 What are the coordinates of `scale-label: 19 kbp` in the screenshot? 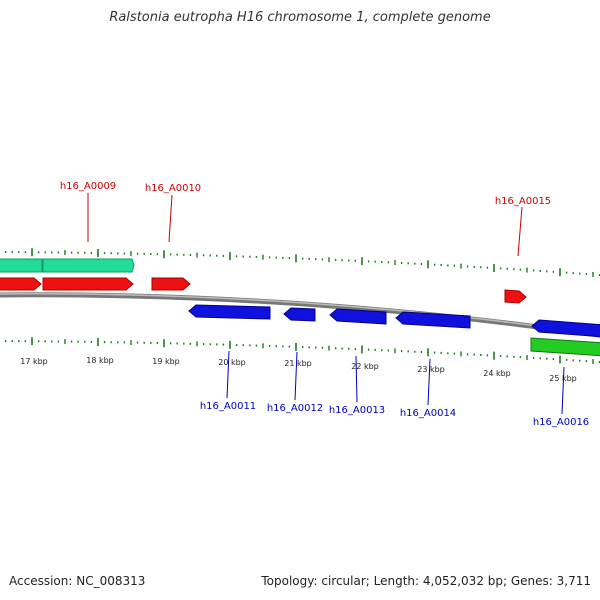 It's located at (166, 361).